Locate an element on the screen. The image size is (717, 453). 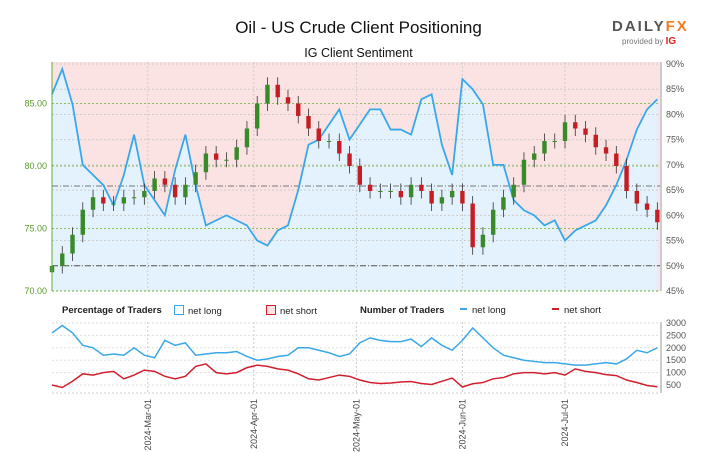
legend-num-short: net short is located at coordinates (576, 310).